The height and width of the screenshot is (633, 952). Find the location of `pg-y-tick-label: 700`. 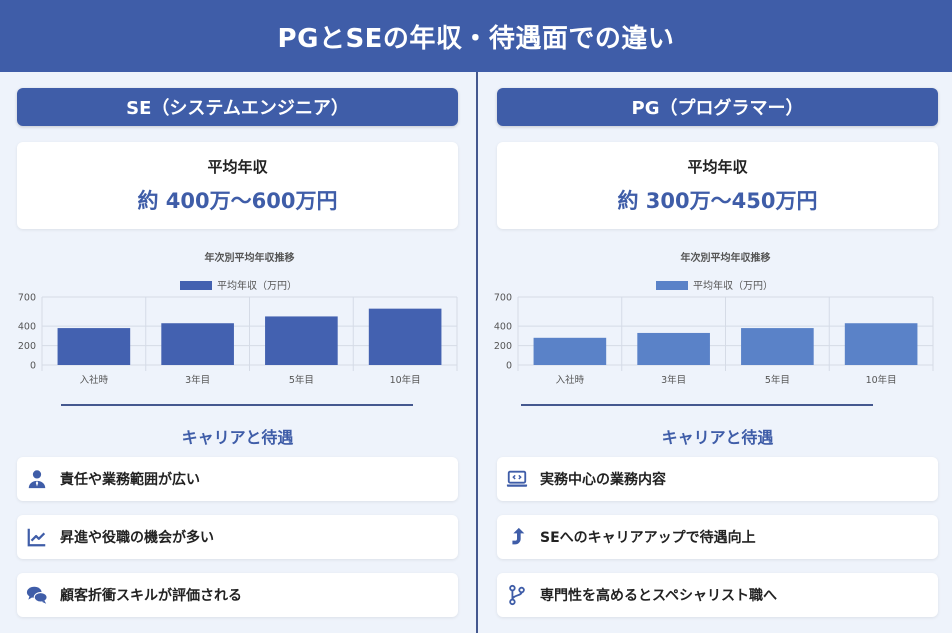

pg-y-tick-label: 700 is located at coordinates (503, 298).